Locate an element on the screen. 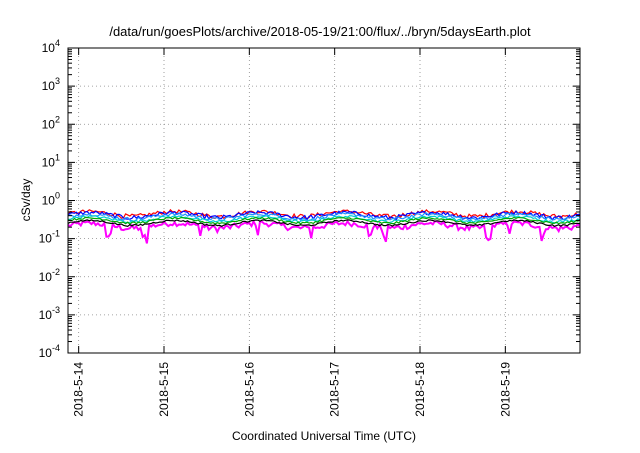 Image resolution: width=640 pixels, height=453 pixels. x-tick-label: 2018-5-19 is located at coordinates (505, 389).